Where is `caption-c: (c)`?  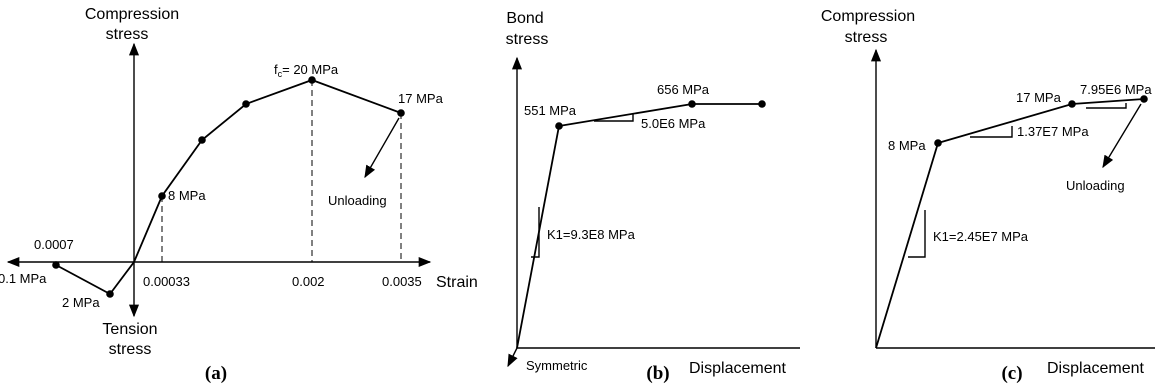 caption-c: (c) is located at coordinates (1011, 373).